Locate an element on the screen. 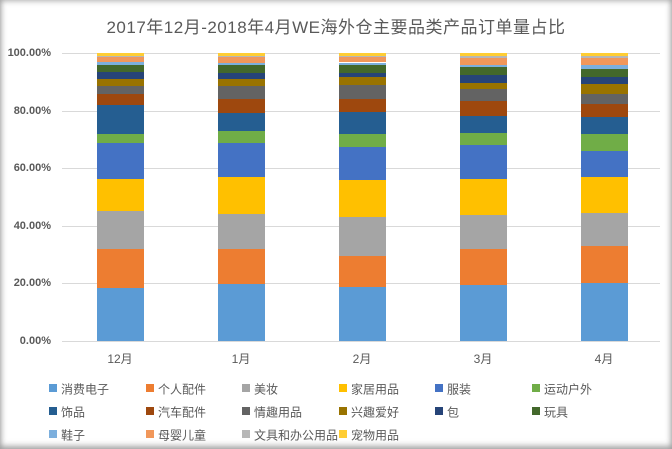  legend-item-4: 服装 is located at coordinates (453, 388).